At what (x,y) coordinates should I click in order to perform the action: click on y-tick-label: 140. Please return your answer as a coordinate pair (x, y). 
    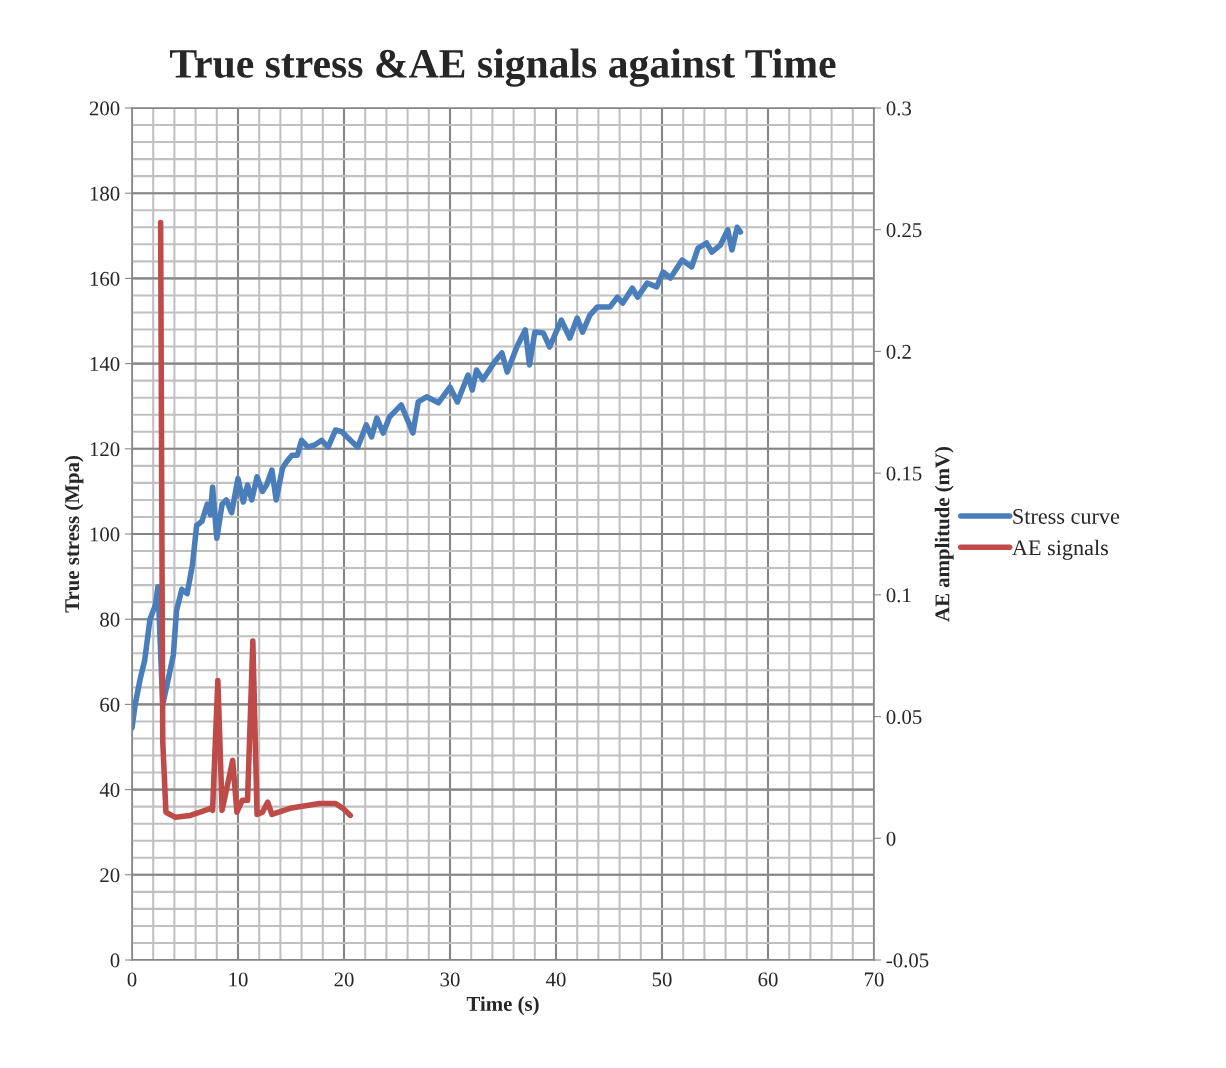
    Looking at the image, I should click on (105, 364).